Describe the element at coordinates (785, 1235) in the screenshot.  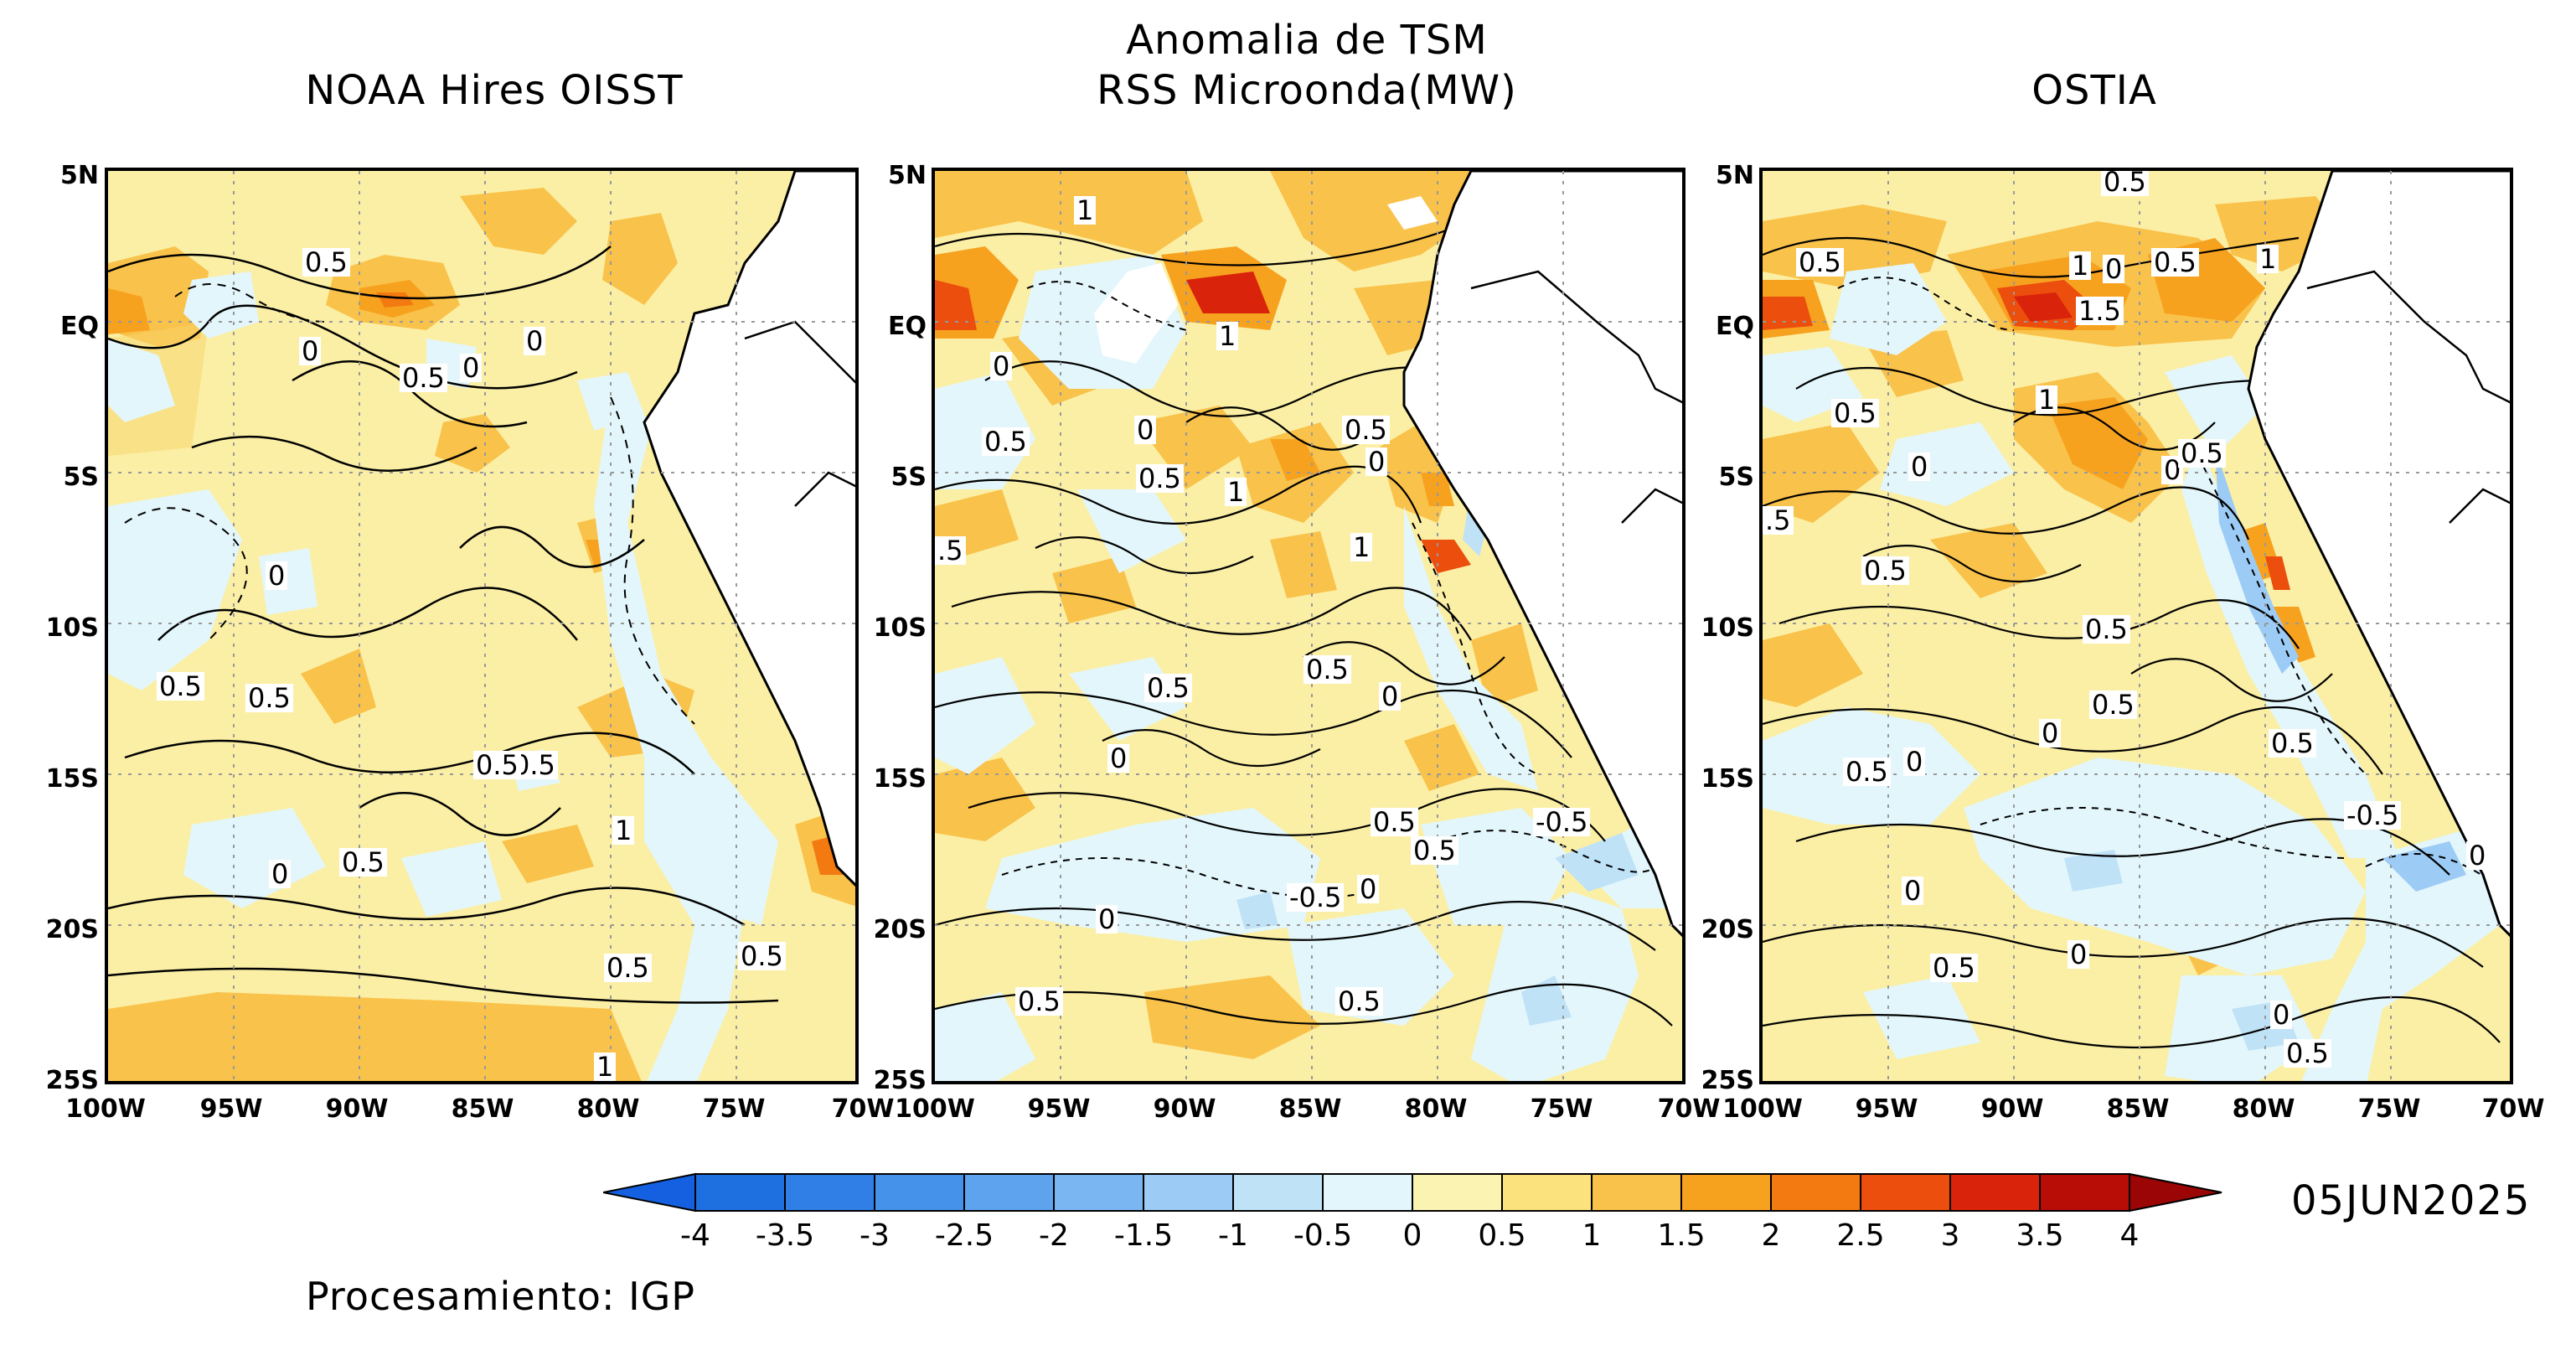
I see `colorbar-tick-label: -3.5` at that location.